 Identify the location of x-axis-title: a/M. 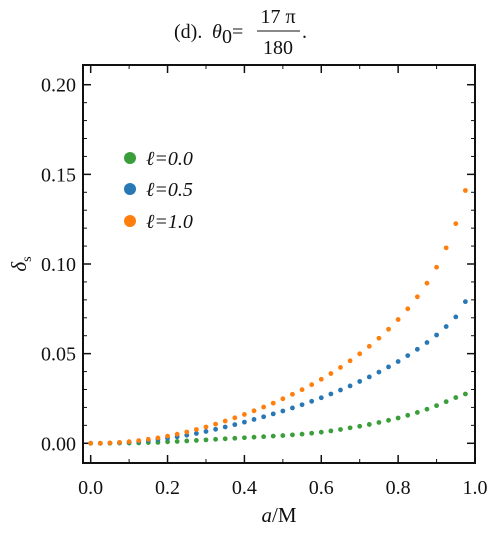
(278, 515).